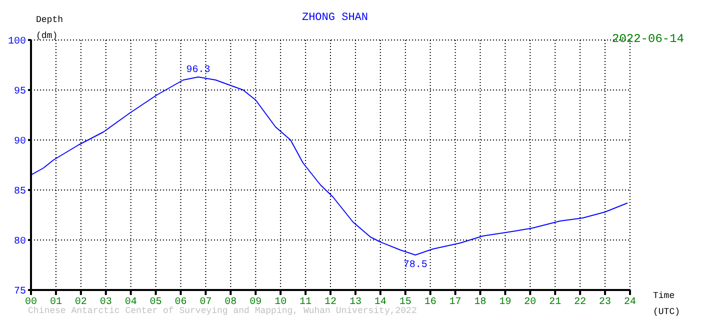  What do you see at coordinates (17, 42) in the screenshot?
I see `y-tick-label: 100` at bounding box center [17, 42].